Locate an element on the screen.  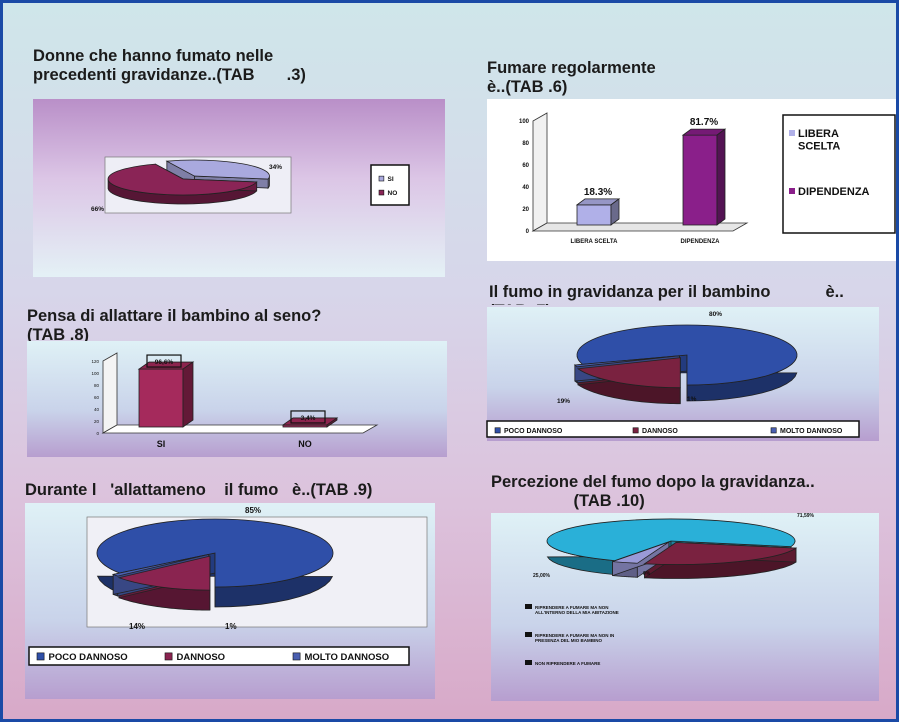
tab7-legend is located at coordinates (673, 429).